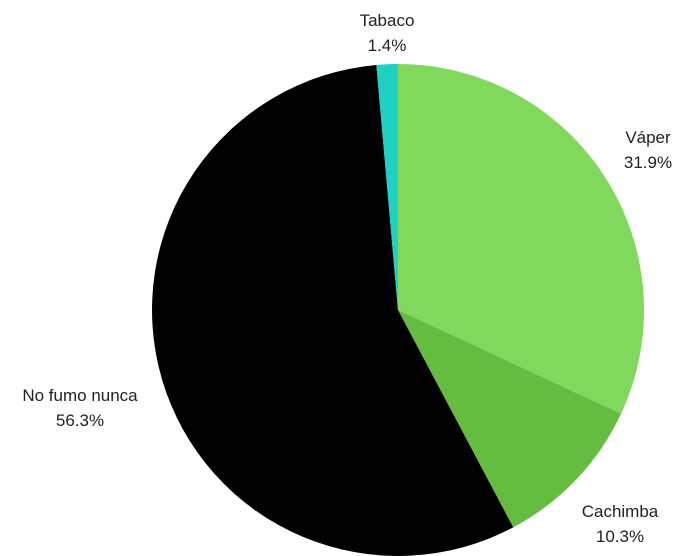  I want to click on slice-percent-label: 10.3%, so click(620, 536).